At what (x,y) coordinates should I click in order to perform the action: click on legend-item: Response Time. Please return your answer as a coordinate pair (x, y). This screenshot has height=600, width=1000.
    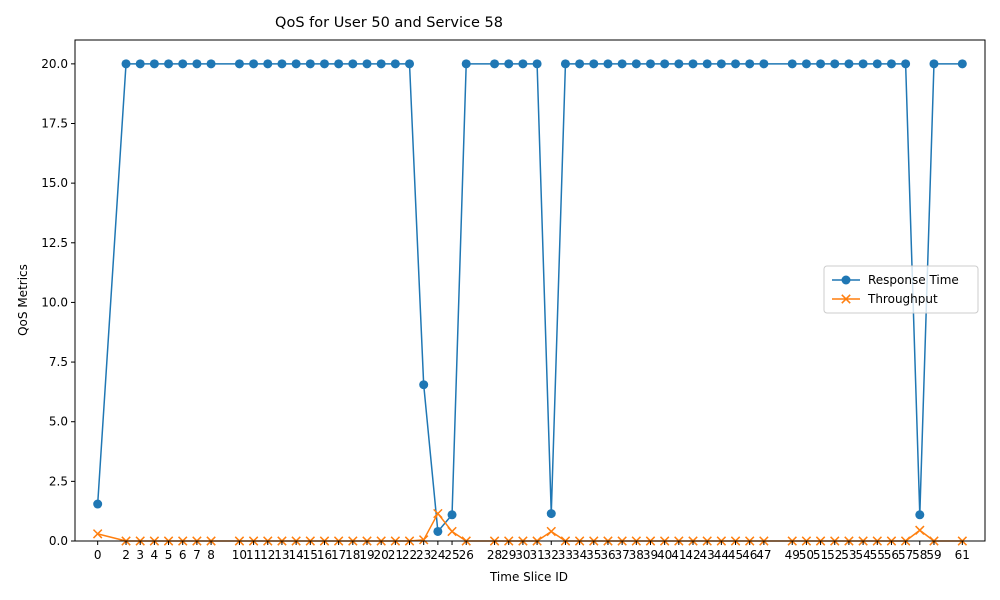
    Looking at the image, I should click on (895, 280).